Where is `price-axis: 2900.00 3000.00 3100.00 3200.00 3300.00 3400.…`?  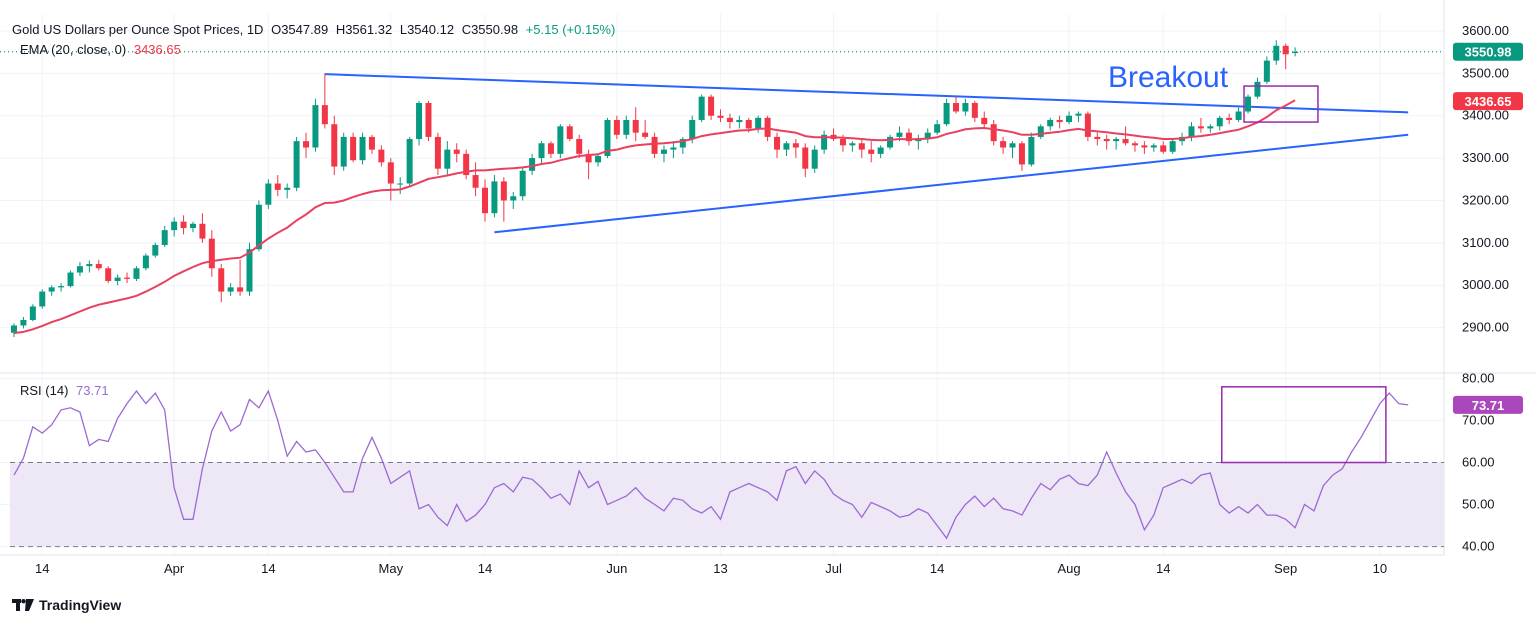 price-axis: 2900.00 3000.00 3100.00 3200.00 3300.00 3400.… is located at coordinates (1485, 179).